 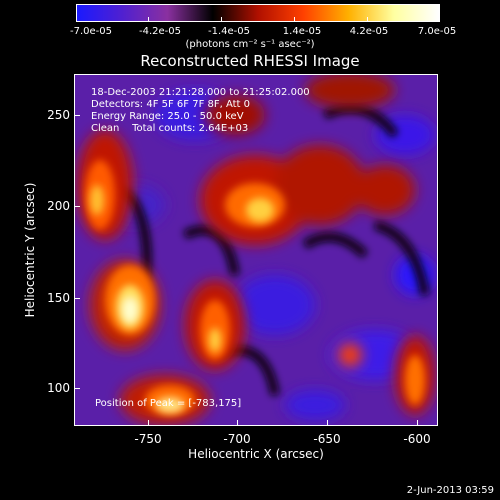 I want to click on colorbar-tick-label: 4.2e-05, so click(x=369, y=31).